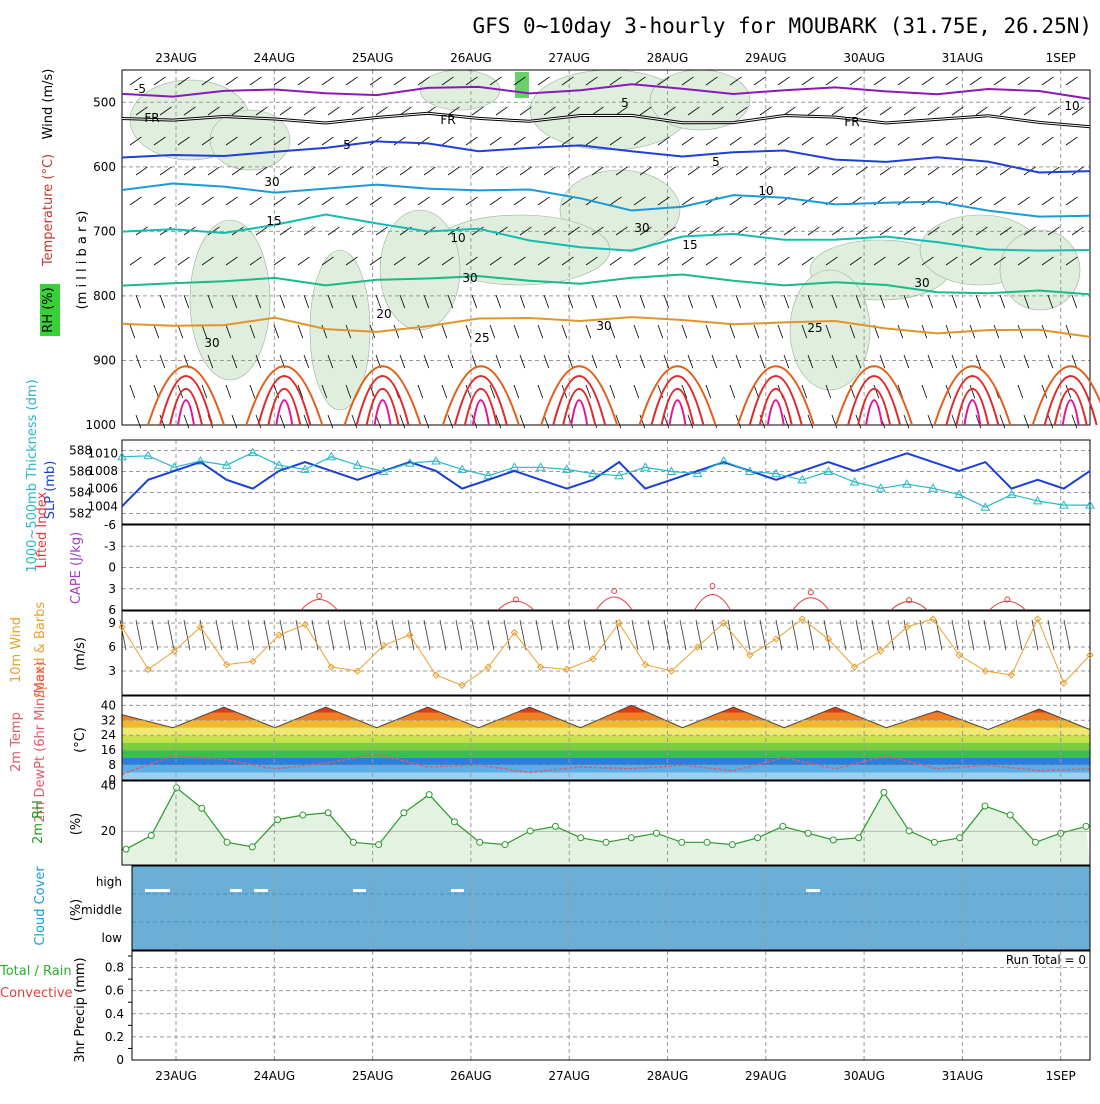 The image size is (1100, 1104). What do you see at coordinates (80, 740) in the screenshot?
I see `axis-title: (°C)` at bounding box center [80, 740].